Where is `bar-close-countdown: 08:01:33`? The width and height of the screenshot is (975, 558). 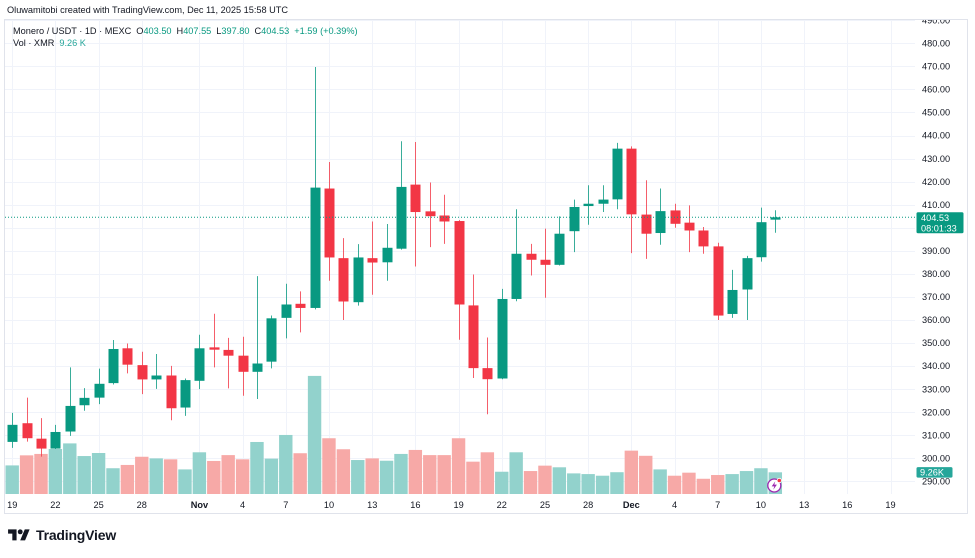
bar-close-countdown: 08:01:33 is located at coordinates (939, 228).